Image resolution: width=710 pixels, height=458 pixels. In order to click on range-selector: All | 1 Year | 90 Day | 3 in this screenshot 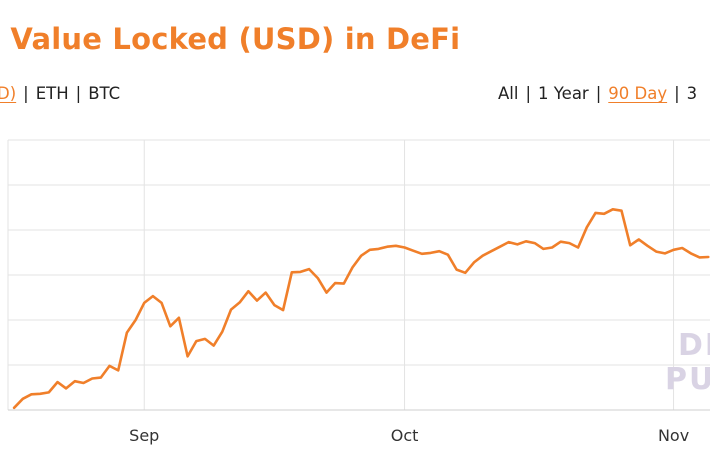, I will do `click(597, 93)`.